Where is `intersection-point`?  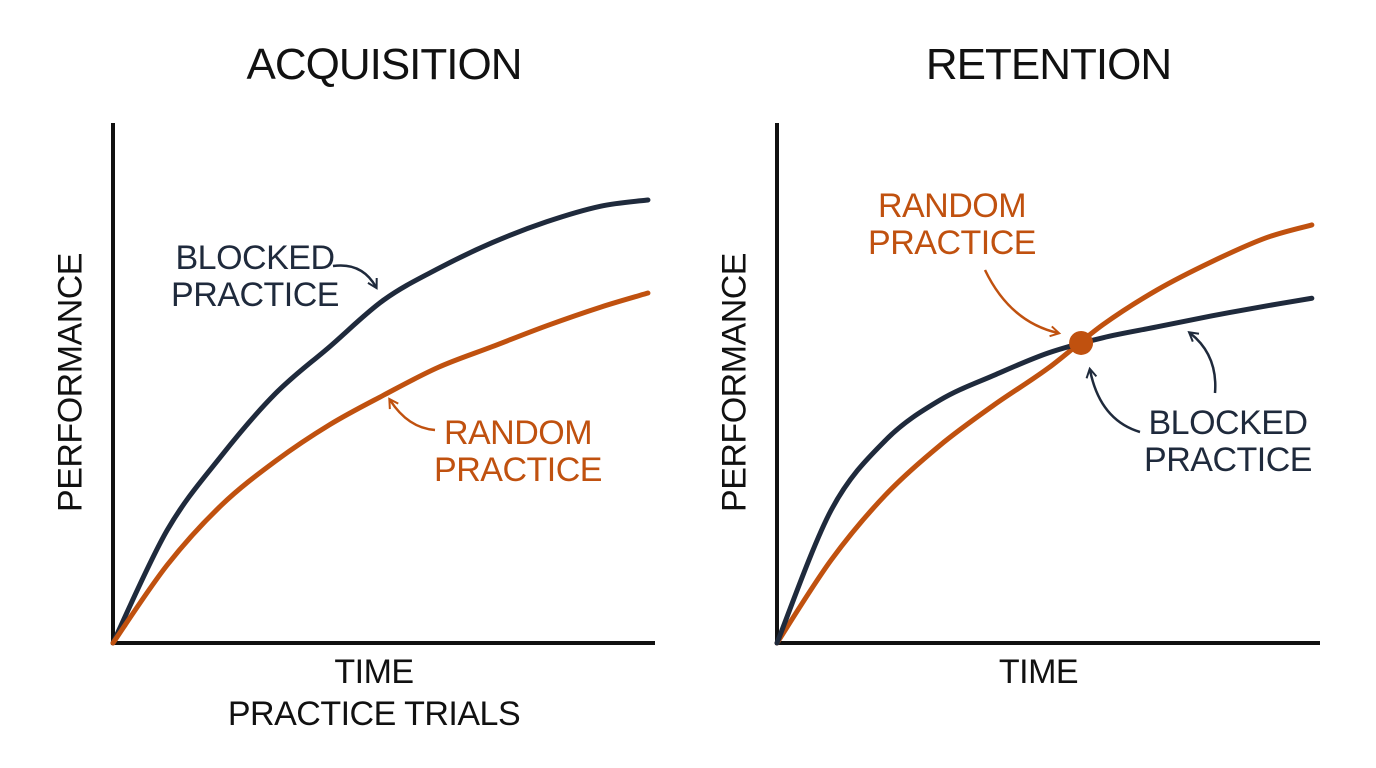 intersection-point is located at coordinates (1081, 342).